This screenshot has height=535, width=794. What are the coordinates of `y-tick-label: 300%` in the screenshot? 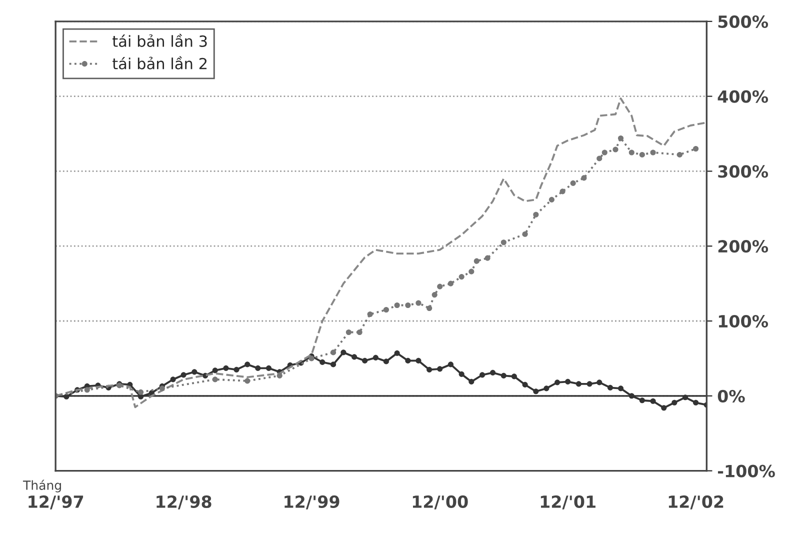 It's located at (743, 171).